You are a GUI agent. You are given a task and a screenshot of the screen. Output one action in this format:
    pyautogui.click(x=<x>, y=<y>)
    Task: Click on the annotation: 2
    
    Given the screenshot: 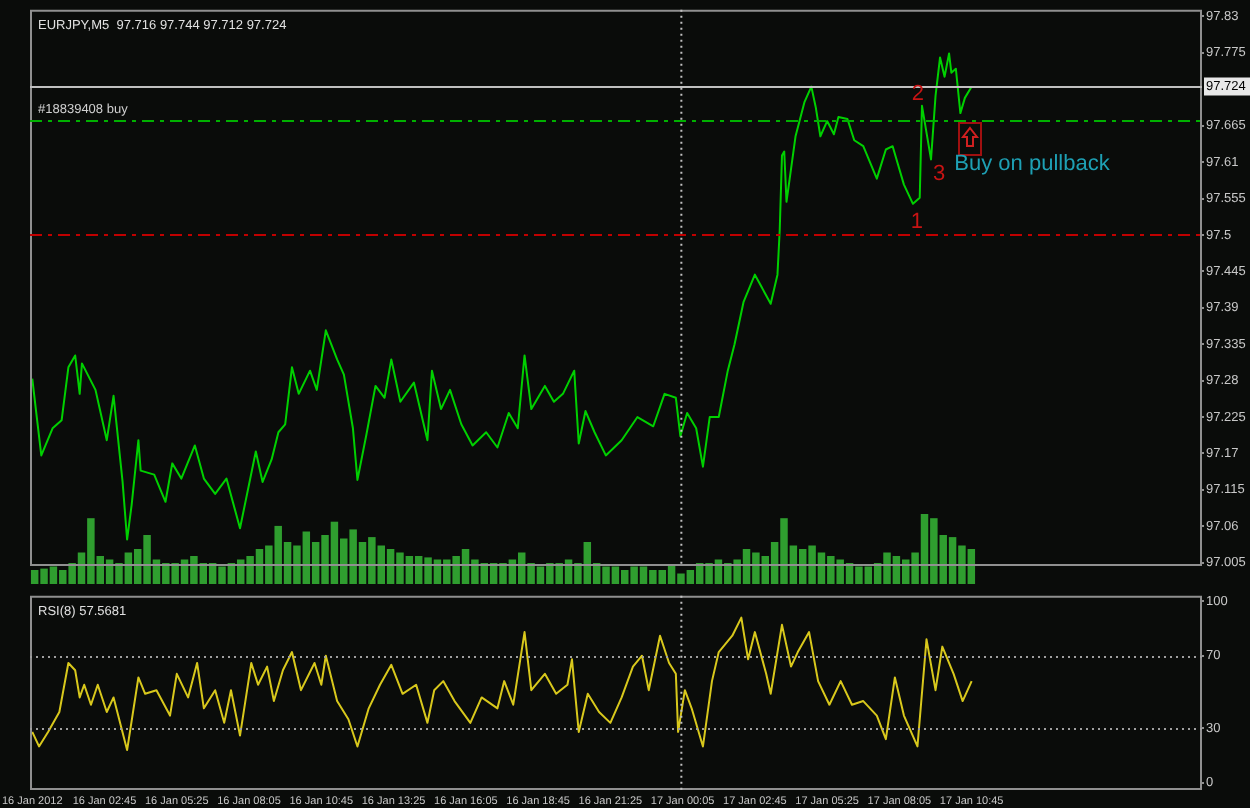 What is the action you would take?
    pyautogui.click(x=918, y=93)
    